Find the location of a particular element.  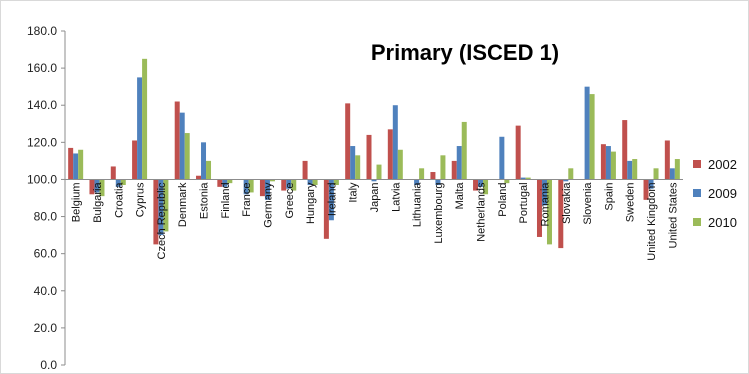

category-label: Finland is located at coordinates (226, 200).